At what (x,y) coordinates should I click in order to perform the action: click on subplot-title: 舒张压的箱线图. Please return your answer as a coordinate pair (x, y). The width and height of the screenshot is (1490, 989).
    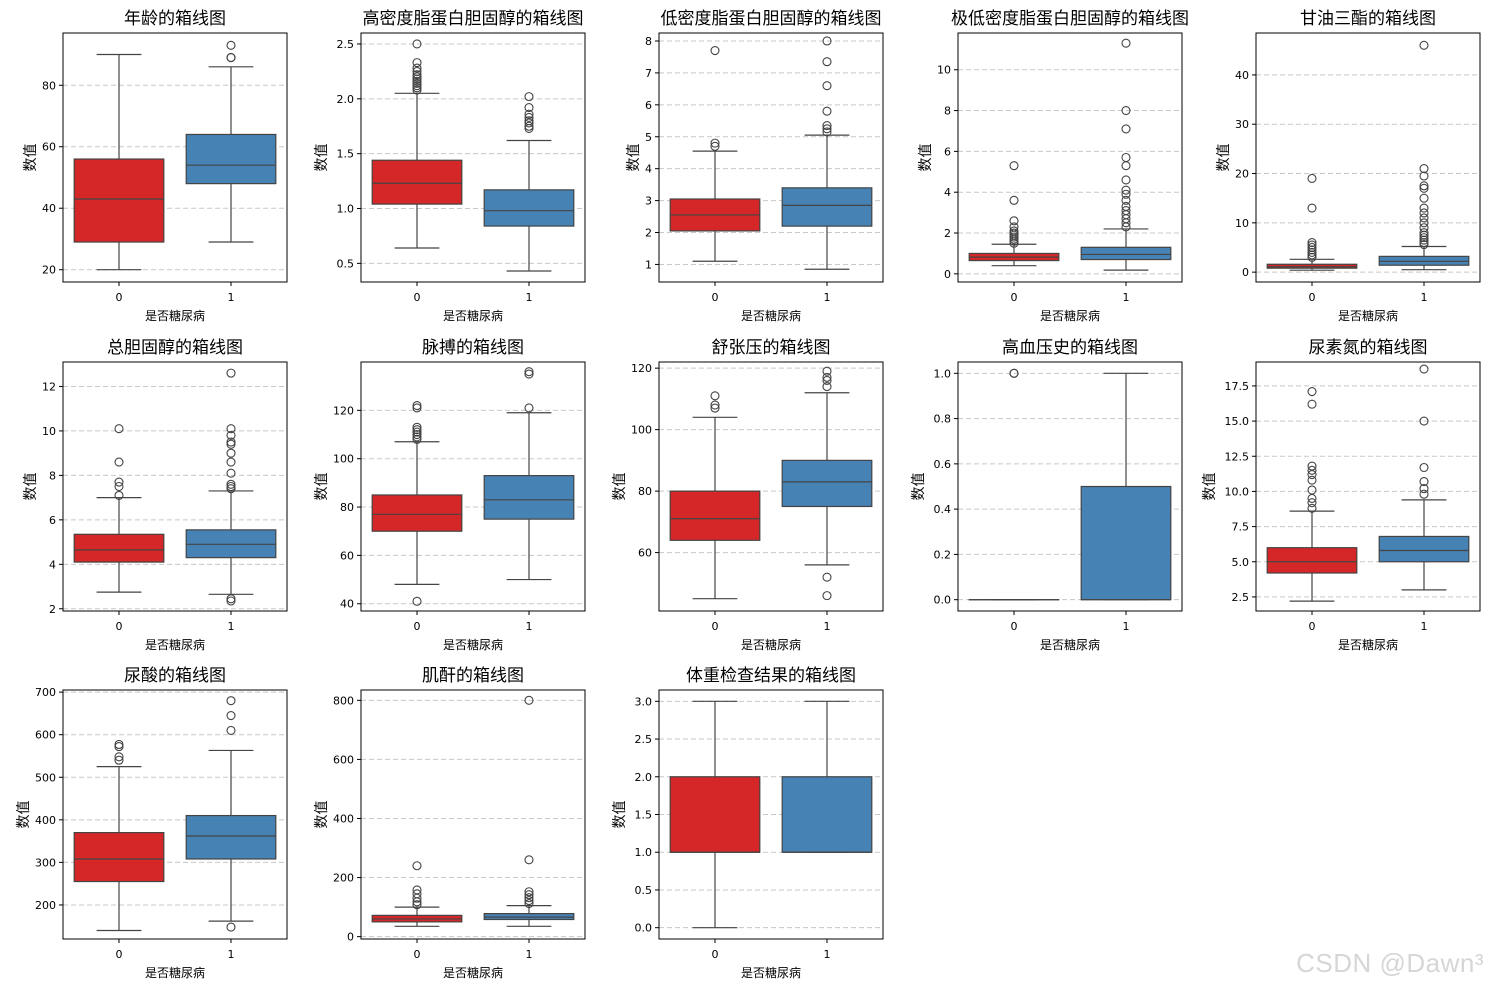
    Looking at the image, I should click on (771, 348).